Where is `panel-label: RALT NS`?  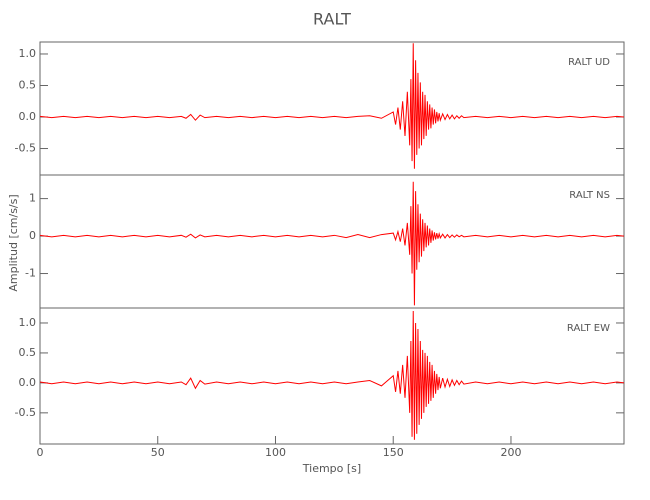 panel-label: RALT NS is located at coordinates (589, 195).